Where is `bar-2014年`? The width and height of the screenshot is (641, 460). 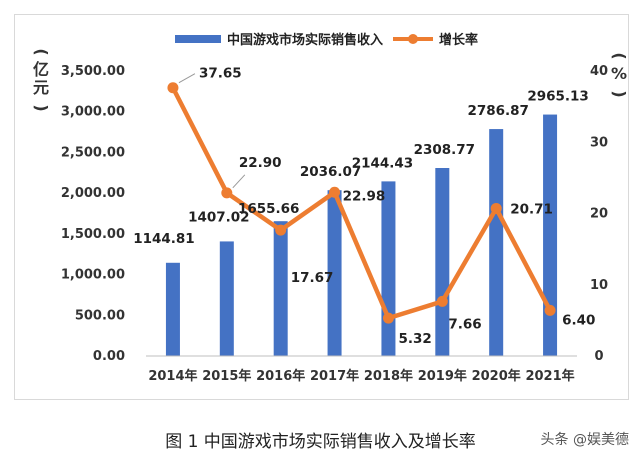
bar-2014年 is located at coordinates (172, 309).